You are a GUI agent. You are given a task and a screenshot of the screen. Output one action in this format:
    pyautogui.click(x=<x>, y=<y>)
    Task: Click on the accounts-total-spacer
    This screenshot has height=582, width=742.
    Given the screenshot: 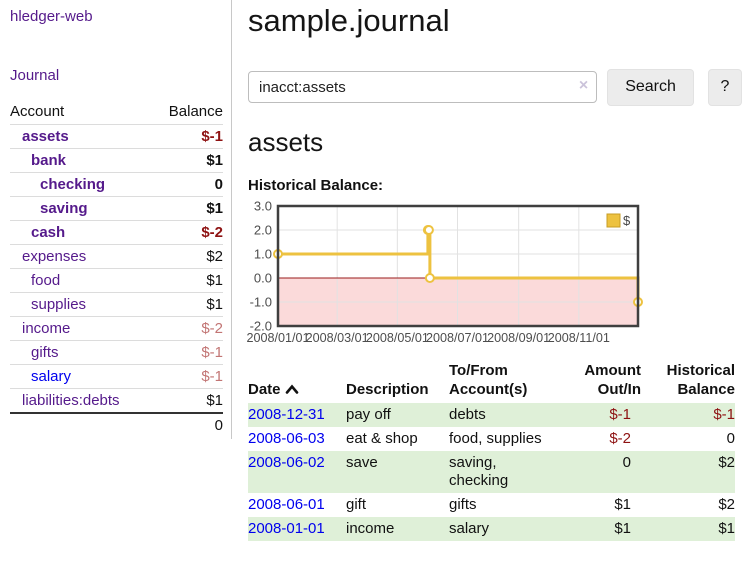 What is the action you would take?
    pyautogui.click(x=81, y=425)
    